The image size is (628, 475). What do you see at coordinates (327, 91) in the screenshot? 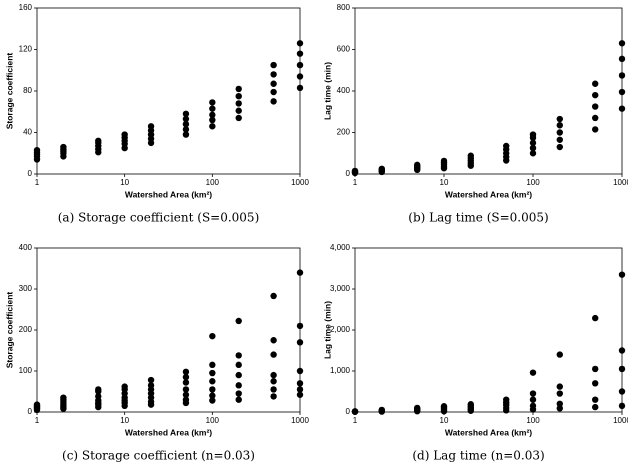
I see `y-axis-label: Lag time (min)` at bounding box center [327, 91].